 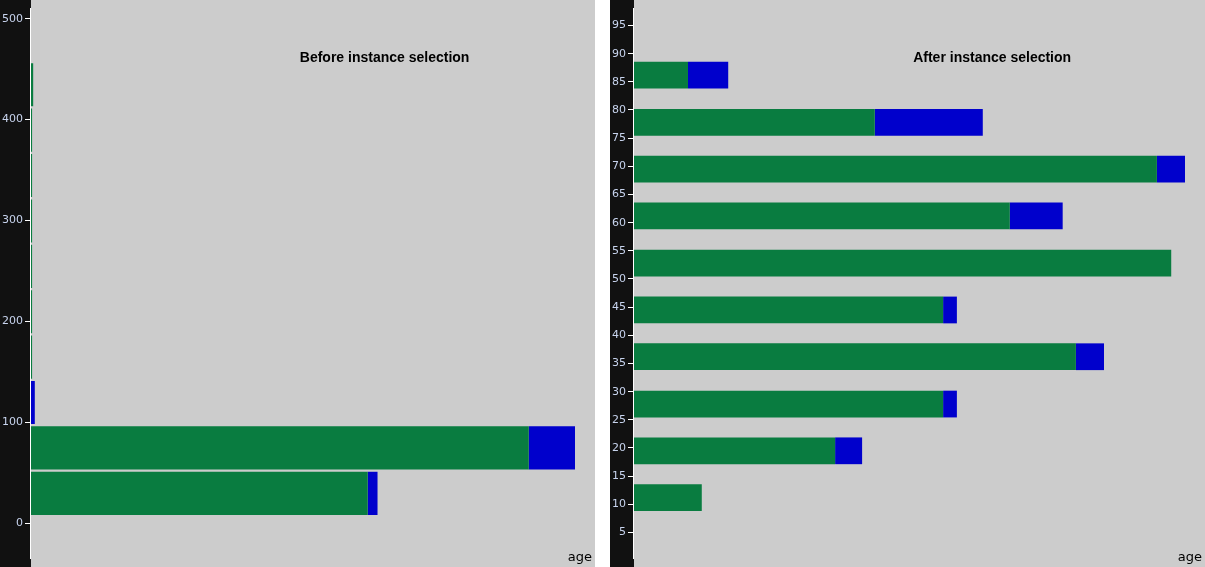 What do you see at coordinates (619, 81) in the screenshot?
I see `y-tick-label: 85` at bounding box center [619, 81].